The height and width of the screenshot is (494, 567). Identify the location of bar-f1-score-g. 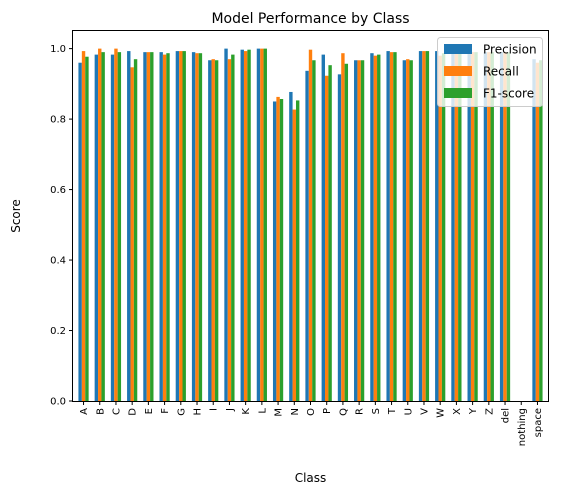
(184, 226).